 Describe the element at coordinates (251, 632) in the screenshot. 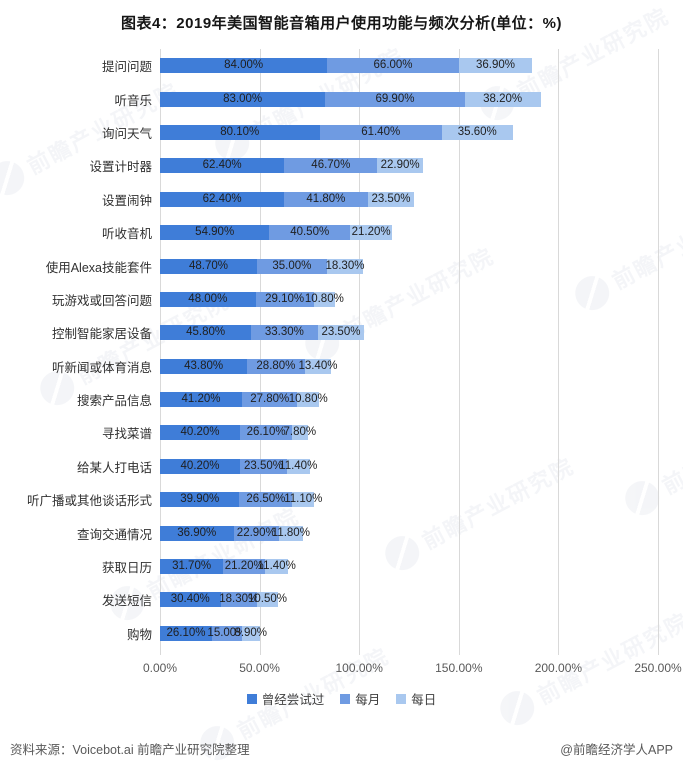

I see `value-label: 8.90%` at that location.